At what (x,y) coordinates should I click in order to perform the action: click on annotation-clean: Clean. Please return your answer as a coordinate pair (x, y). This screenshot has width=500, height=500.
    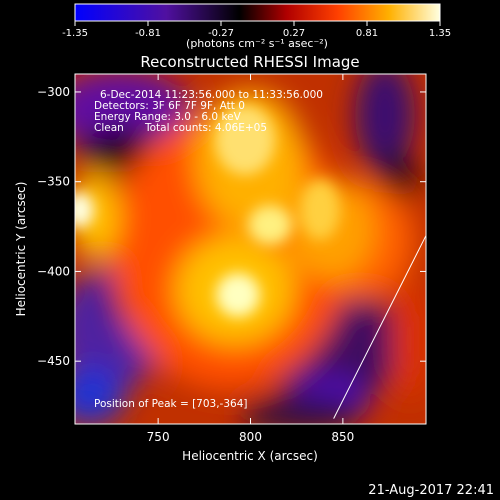
    Looking at the image, I should click on (109, 128).